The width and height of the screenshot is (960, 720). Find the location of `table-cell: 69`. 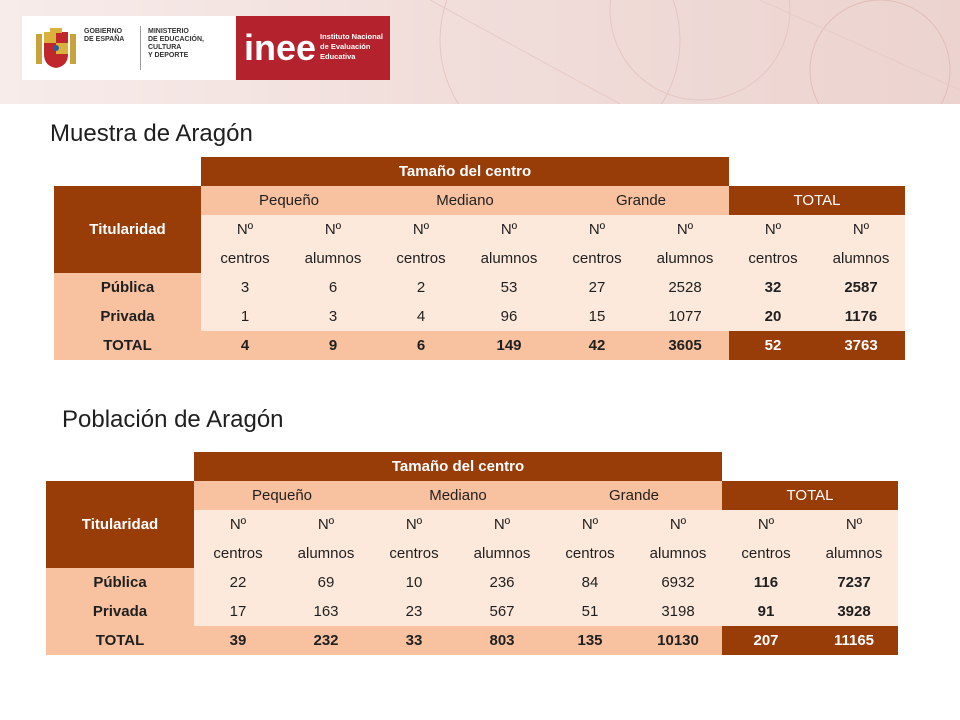

table-cell: 69 is located at coordinates (326, 582).